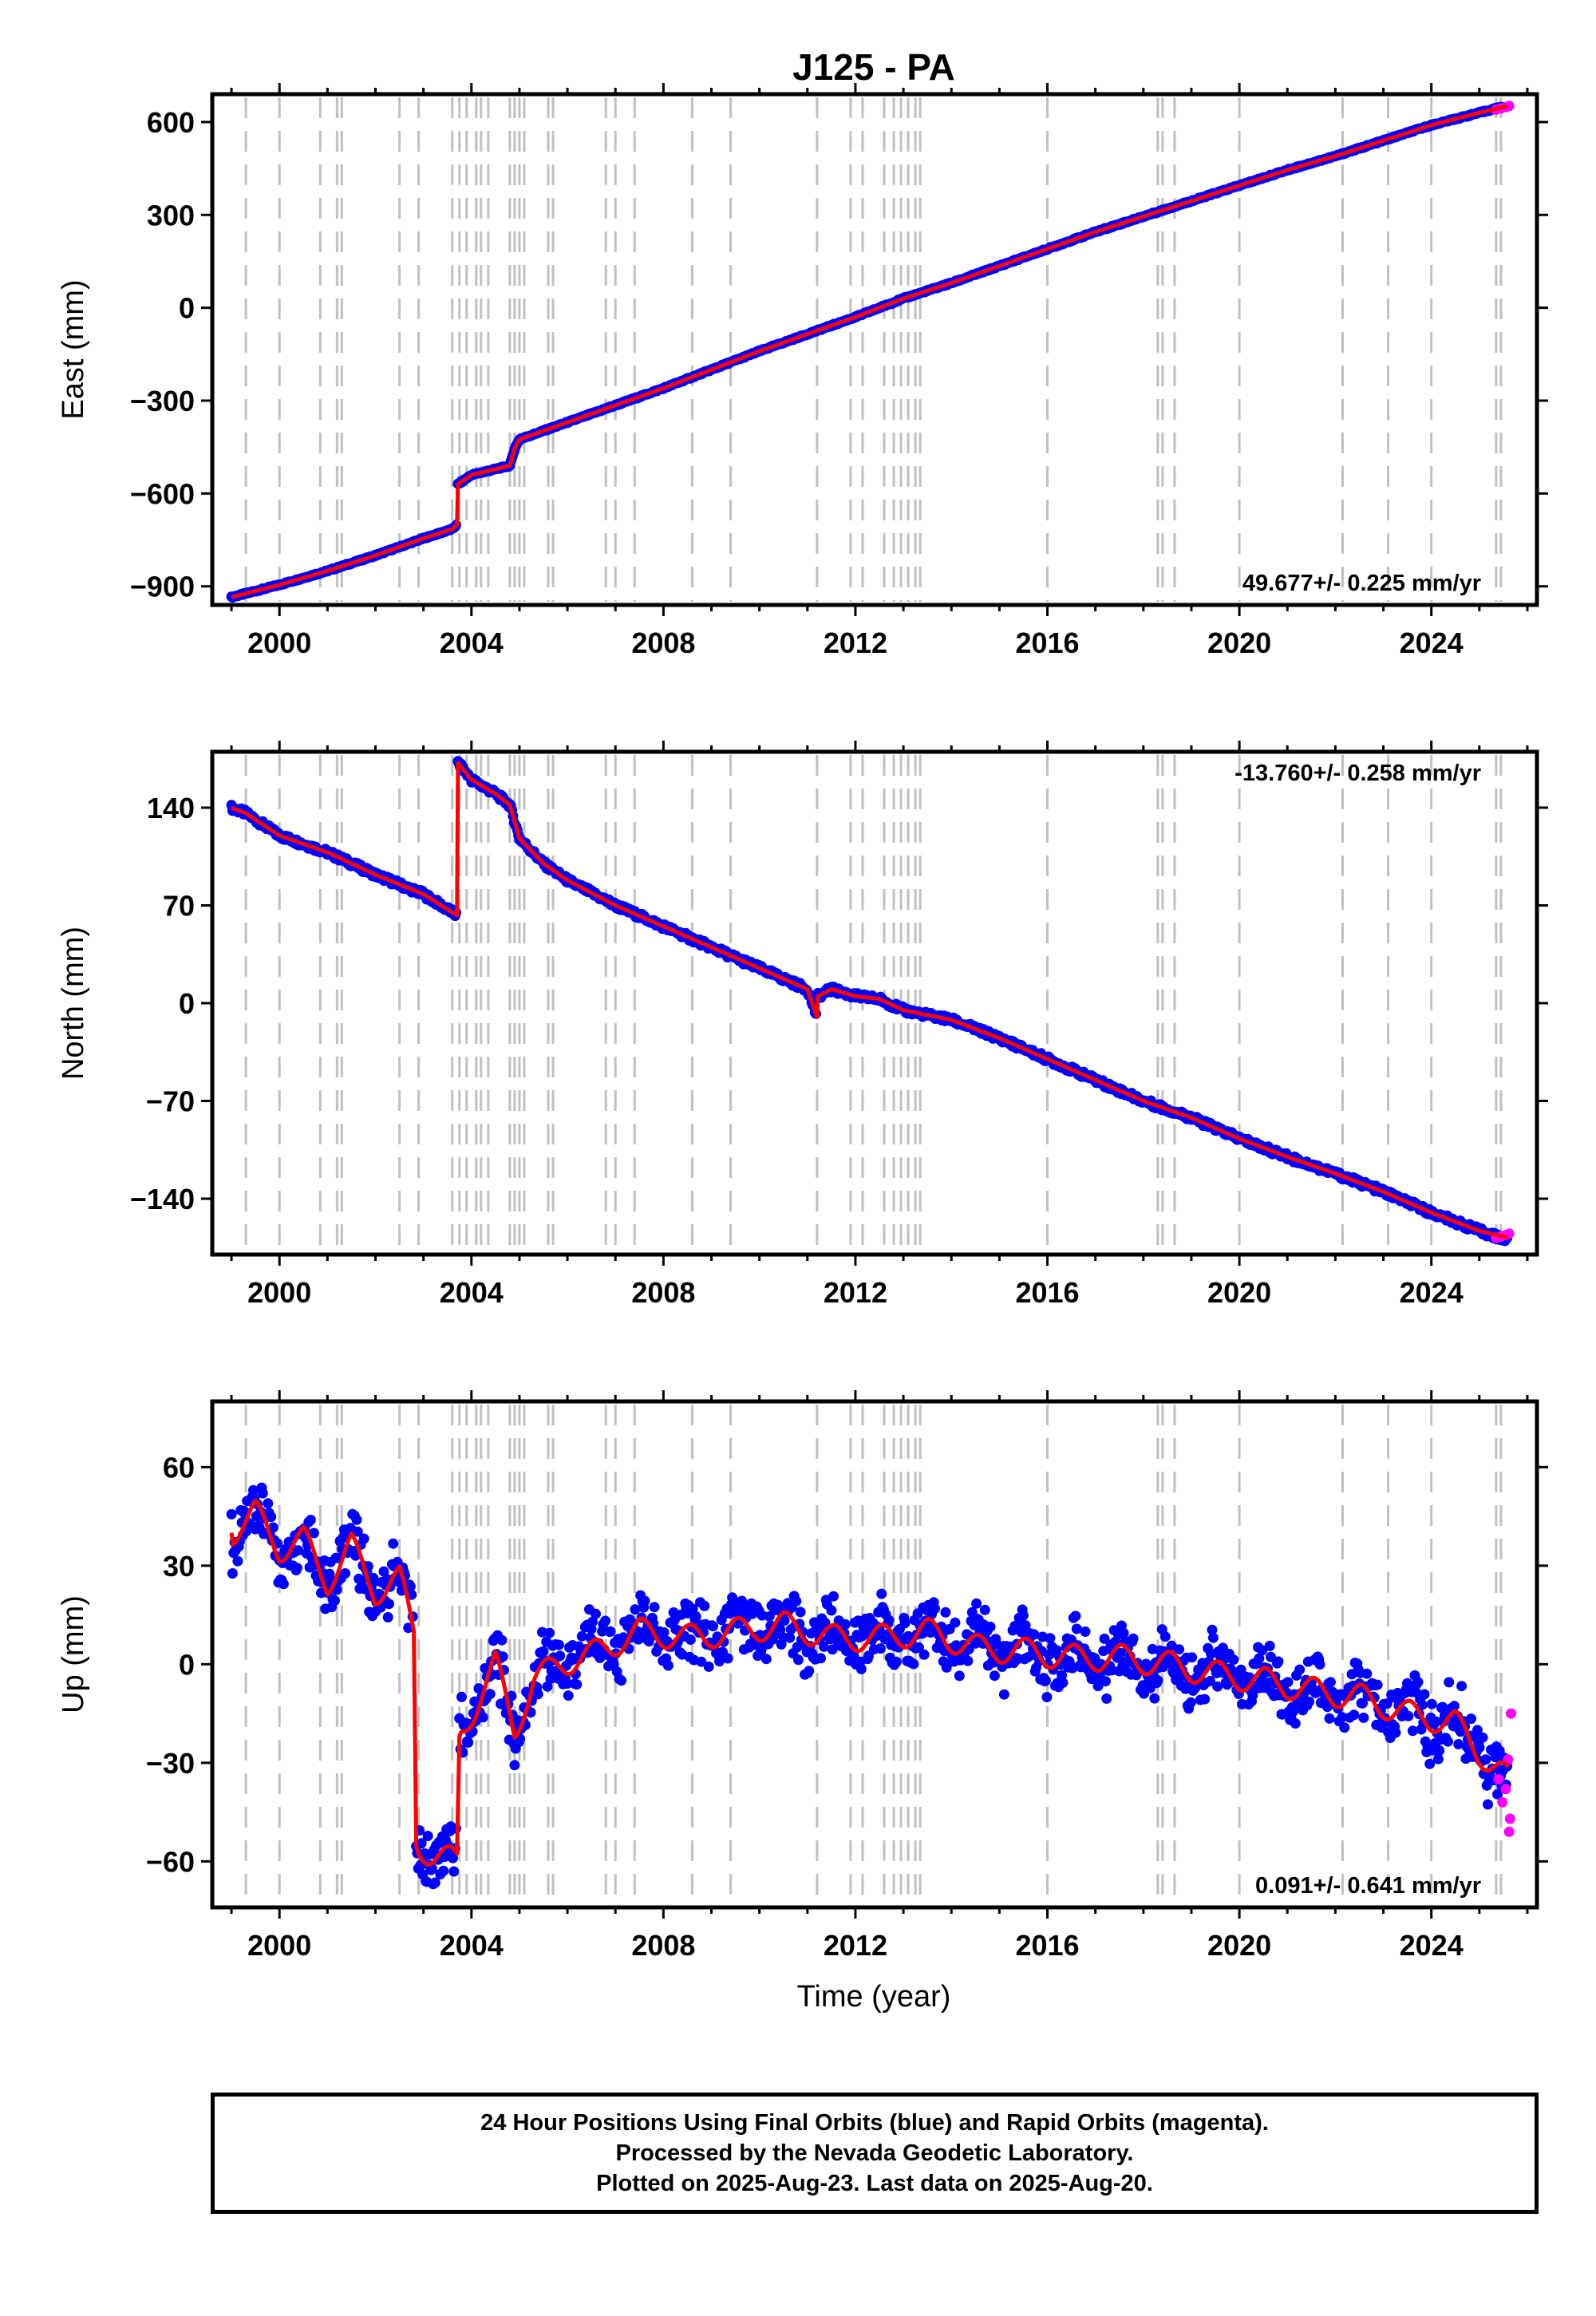 The height and width of the screenshot is (2316, 1596). I want to click on model-fit-line, so click(869, 1682).